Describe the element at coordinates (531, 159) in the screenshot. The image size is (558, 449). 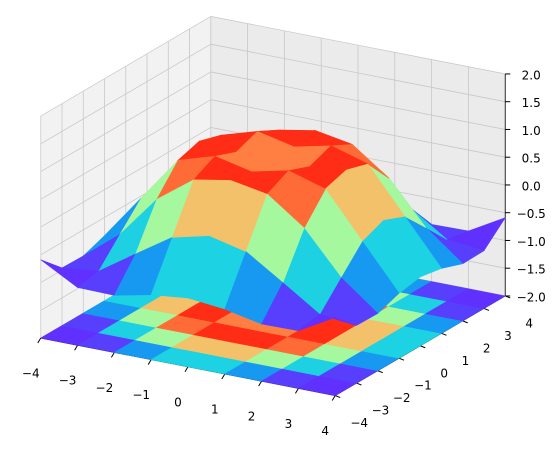
I see `z-tick-label: 0.5` at that location.